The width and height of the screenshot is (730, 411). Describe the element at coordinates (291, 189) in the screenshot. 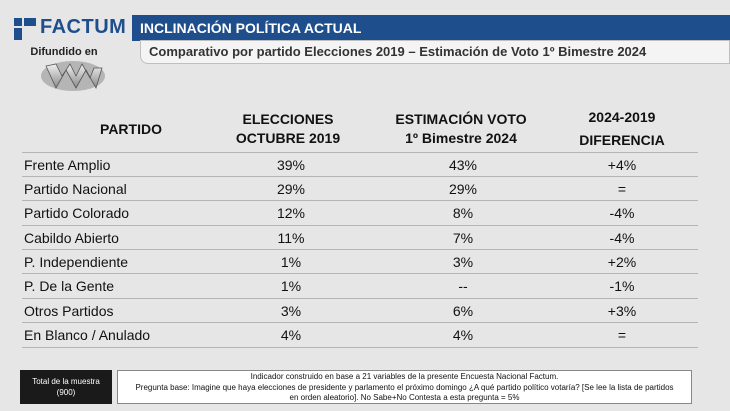

I see `value-2019: 29%` at that location.